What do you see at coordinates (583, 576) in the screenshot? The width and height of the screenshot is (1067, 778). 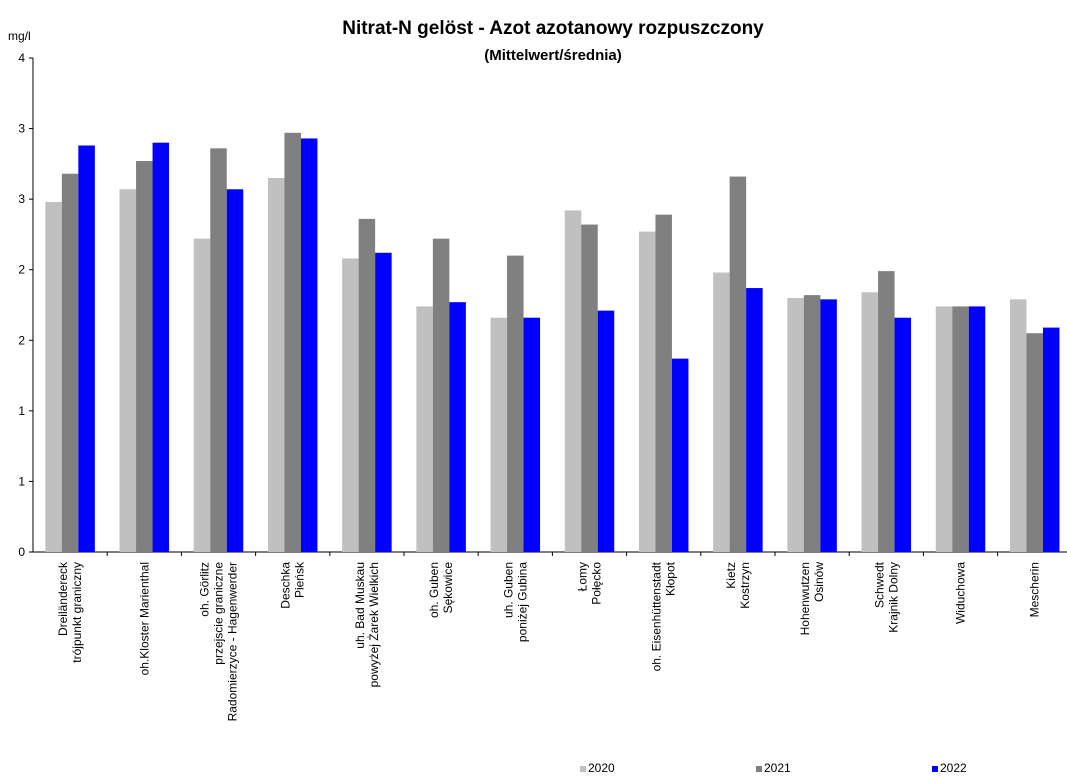 I see `x-tick-label: Łomy` at bounding box center [583, 576].